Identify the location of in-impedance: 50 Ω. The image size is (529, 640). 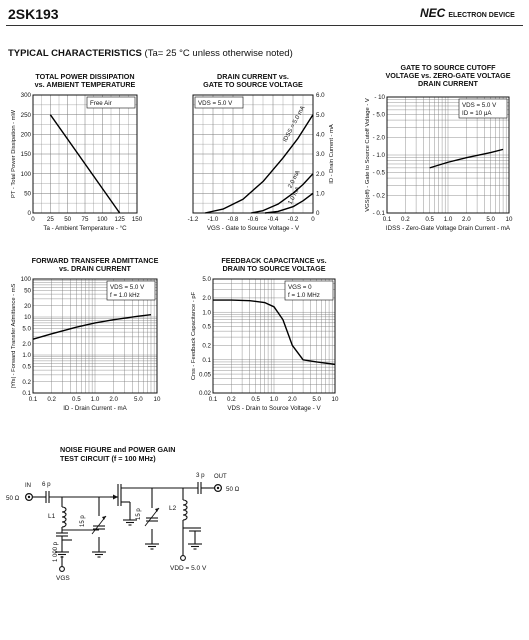
(13, 498).